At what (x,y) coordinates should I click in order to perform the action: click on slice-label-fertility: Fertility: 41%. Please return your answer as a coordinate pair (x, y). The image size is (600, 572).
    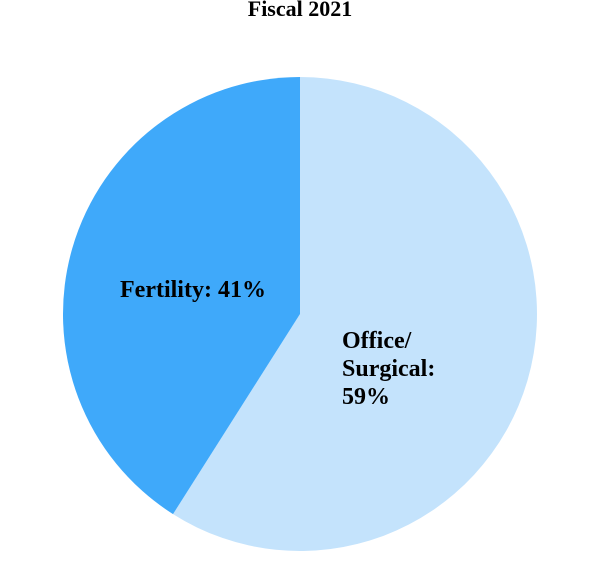
    Looking at the image, I should click on (193, 290).